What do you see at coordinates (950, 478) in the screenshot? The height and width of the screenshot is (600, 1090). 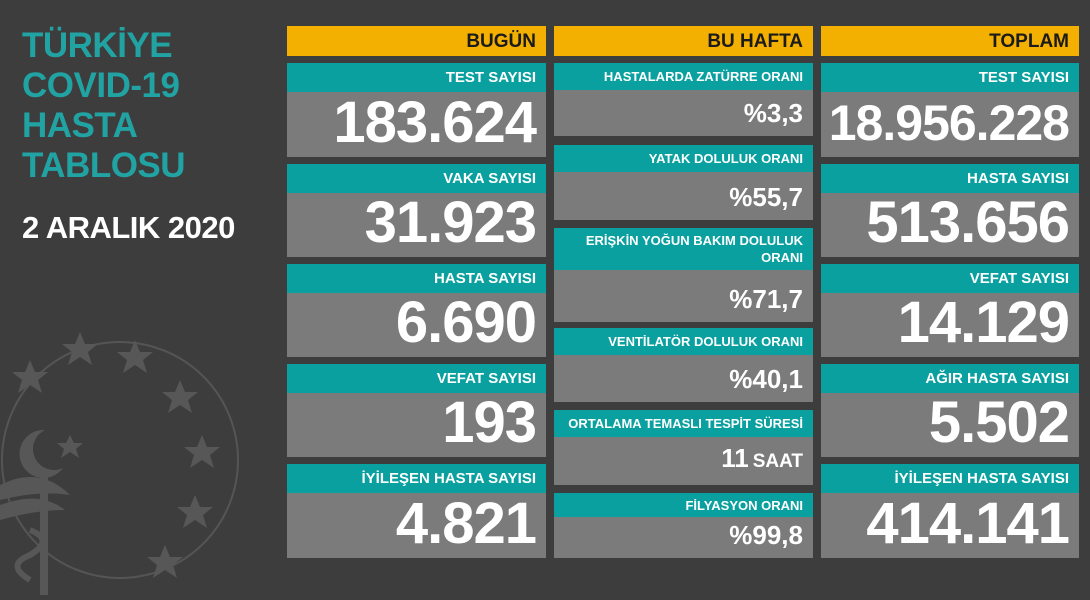 I see `total-recovered-label: İYİLEŞEN HASTA SAYISI` at bounding box center [950, 478].